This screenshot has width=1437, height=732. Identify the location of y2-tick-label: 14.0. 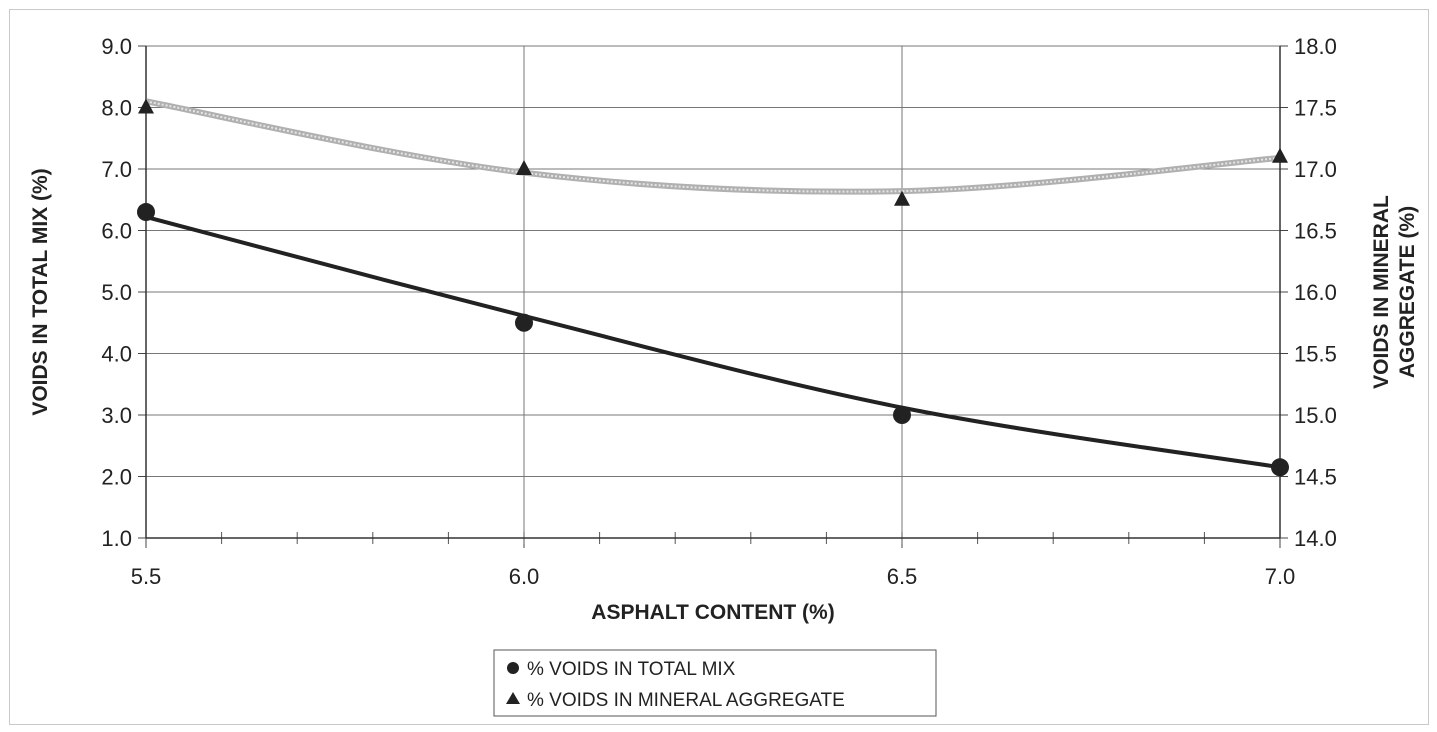
(1315, 538).